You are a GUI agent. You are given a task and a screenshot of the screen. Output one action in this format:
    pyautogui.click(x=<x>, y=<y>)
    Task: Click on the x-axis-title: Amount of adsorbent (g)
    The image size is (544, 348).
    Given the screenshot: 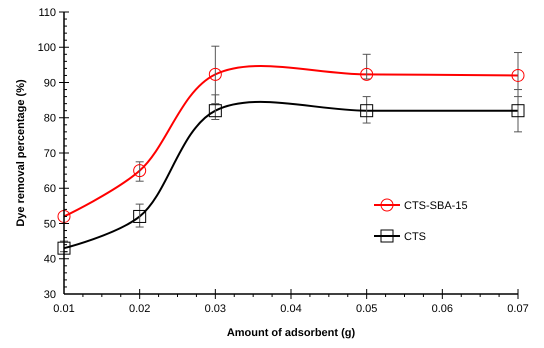 What is the action you would take?
    pyautogui.click(x=291, y=333)
    